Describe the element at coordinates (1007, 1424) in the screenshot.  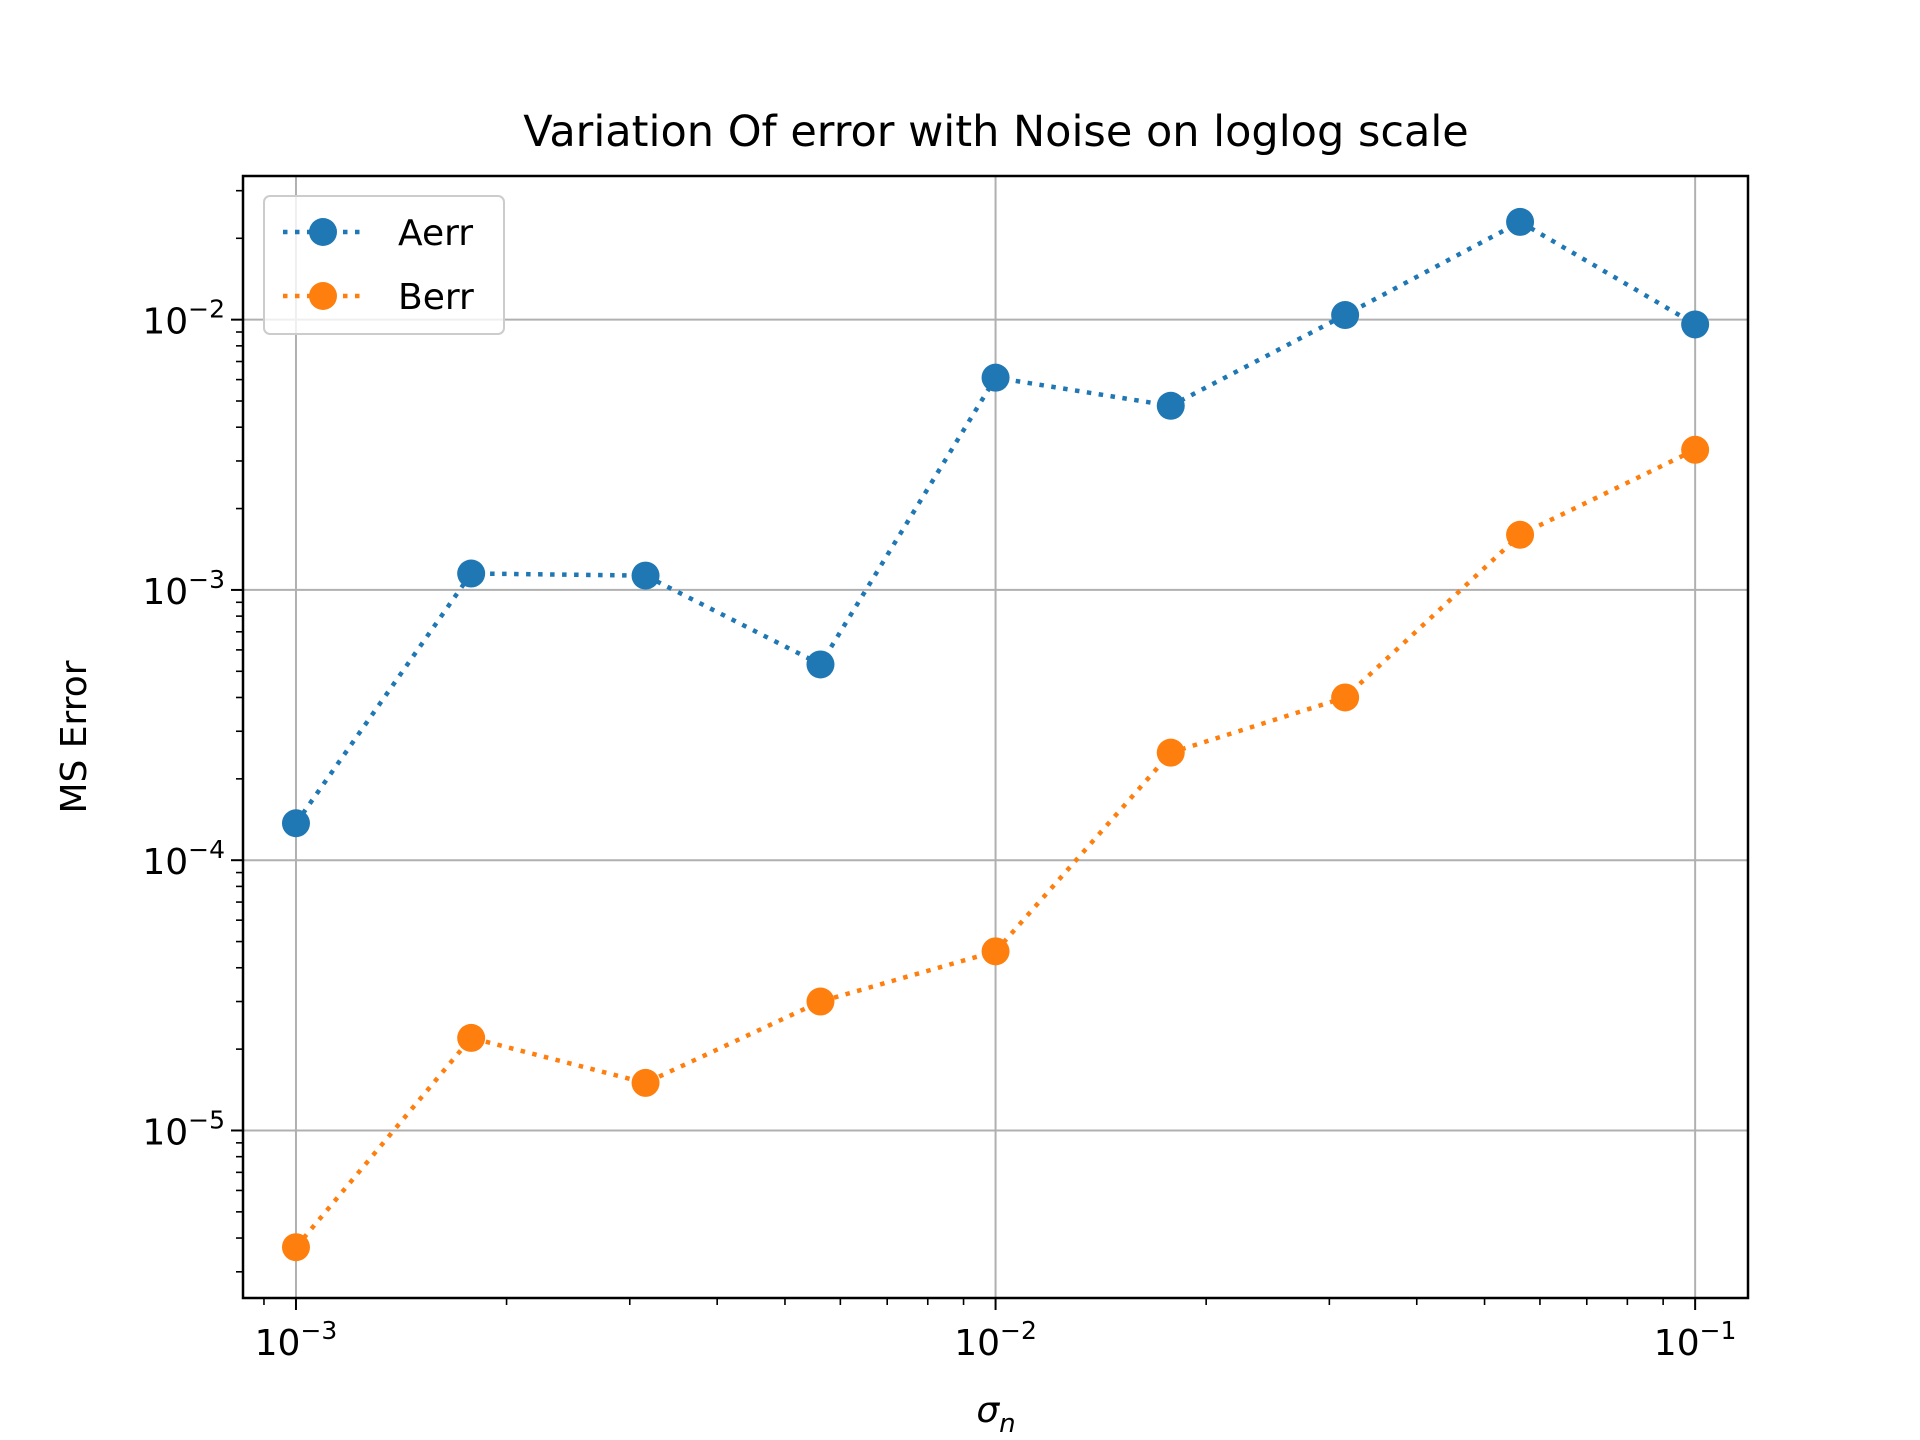
I see `x-axis-label-subscript: n` at that location.